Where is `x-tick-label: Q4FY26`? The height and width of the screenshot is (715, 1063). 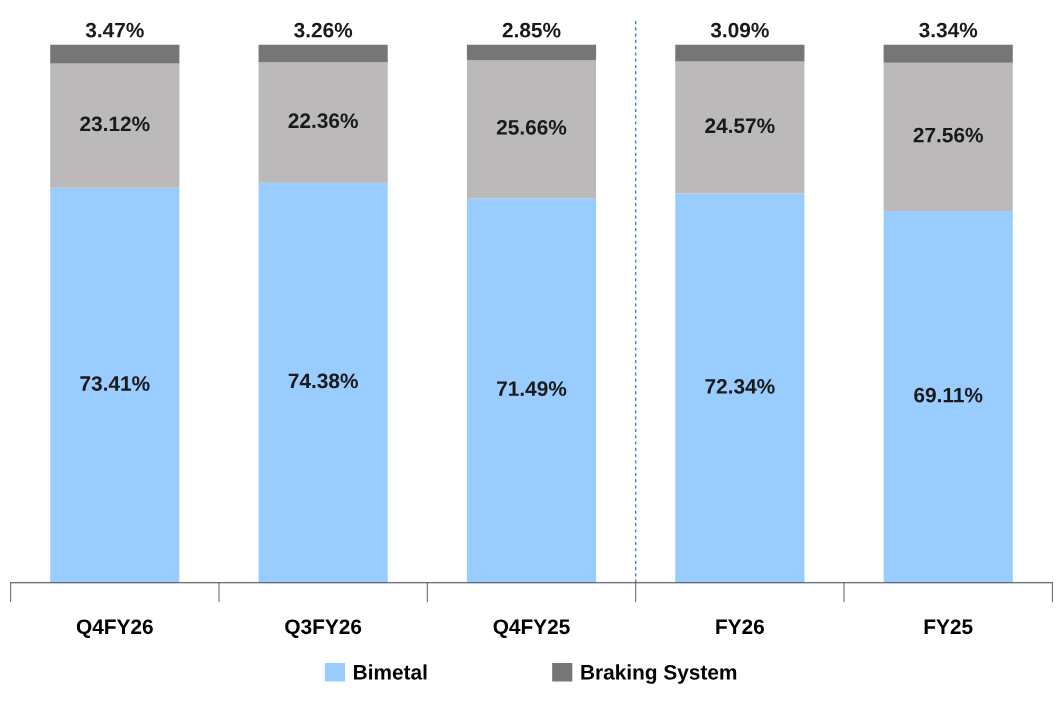
x-tick-label: Q4FY26 is located at coordinates (114, 629).